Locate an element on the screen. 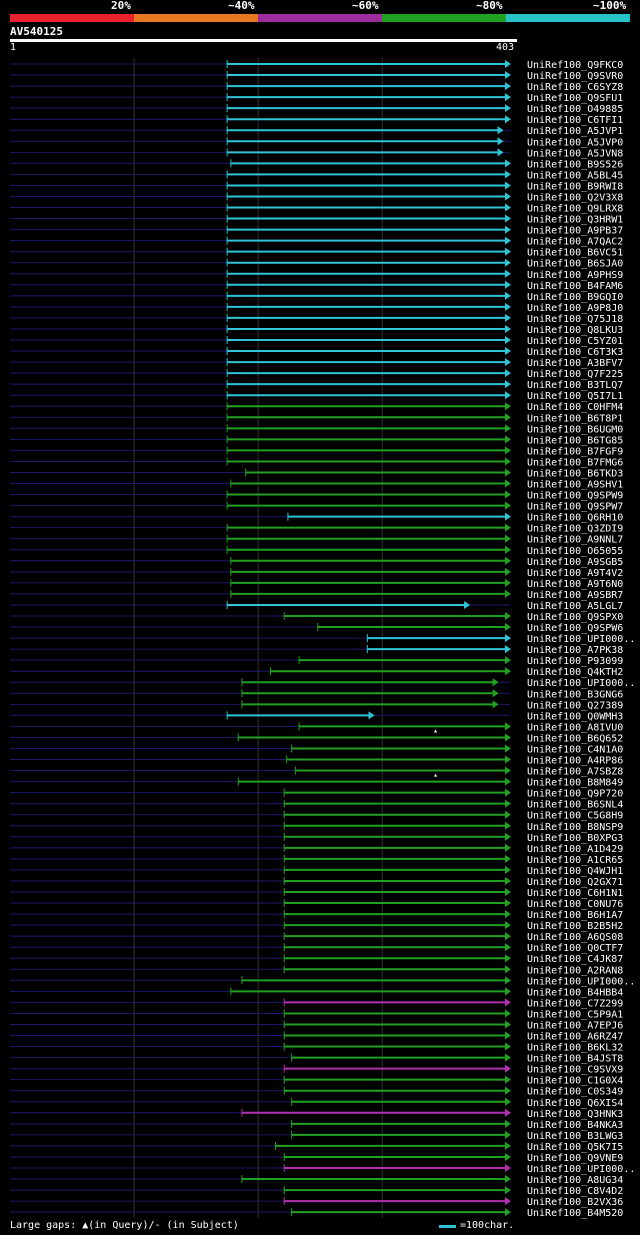  hit-label: UniRef100_B6VC51 is located at coordinates (575, 253).